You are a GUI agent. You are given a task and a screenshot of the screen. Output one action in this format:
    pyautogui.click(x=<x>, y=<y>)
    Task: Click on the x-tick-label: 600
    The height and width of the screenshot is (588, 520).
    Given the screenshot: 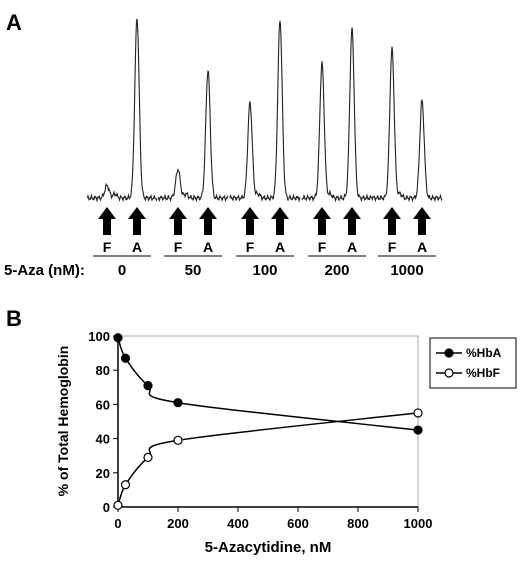 What is the action you would take?
    pyautogui.click(x=298, y=523)
    